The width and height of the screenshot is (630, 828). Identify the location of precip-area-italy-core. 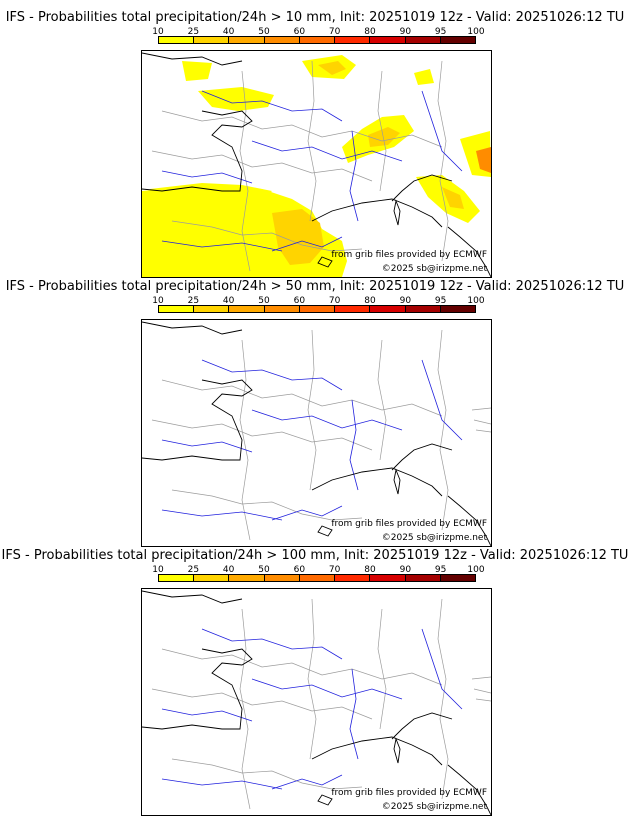
(453, 198).